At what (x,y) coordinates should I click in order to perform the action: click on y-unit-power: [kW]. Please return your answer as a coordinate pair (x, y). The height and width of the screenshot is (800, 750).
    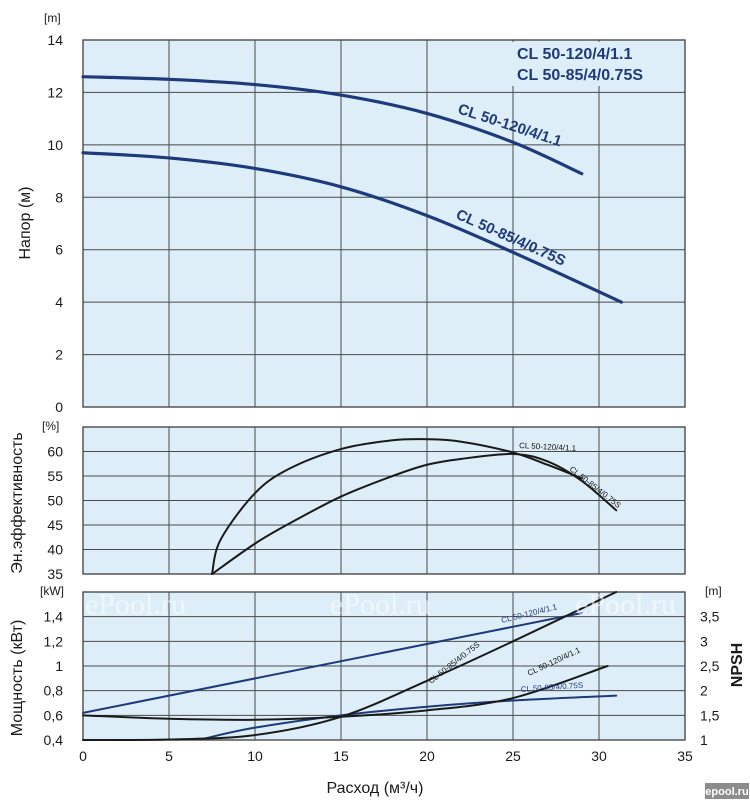
    Looking at the image, I should click on (52, 591).